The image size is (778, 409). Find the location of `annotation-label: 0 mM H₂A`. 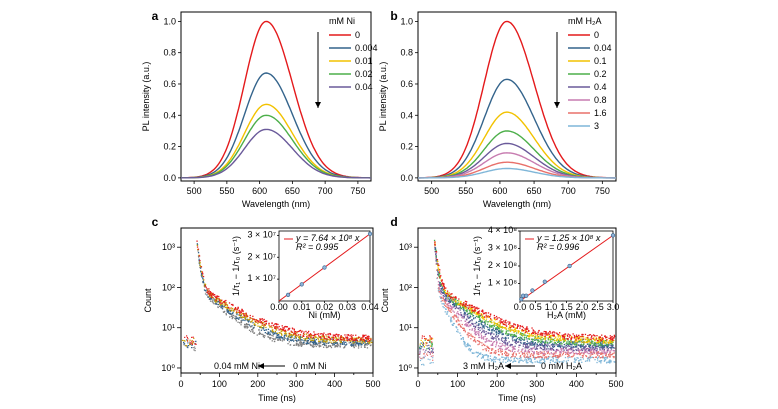

annotation-label: 0 mM H₂A is located at coordinates (561, 366).